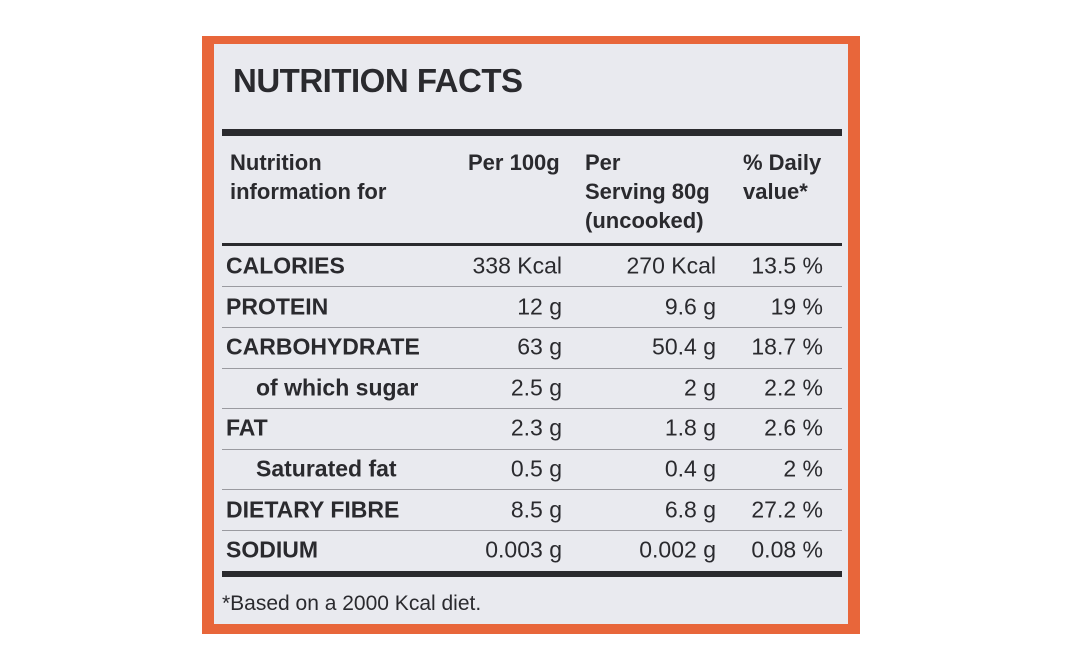  What do you see at coordinates (603, 162) in the screenshot?
I see `header-line: Per` at bounding box center [603, 162].